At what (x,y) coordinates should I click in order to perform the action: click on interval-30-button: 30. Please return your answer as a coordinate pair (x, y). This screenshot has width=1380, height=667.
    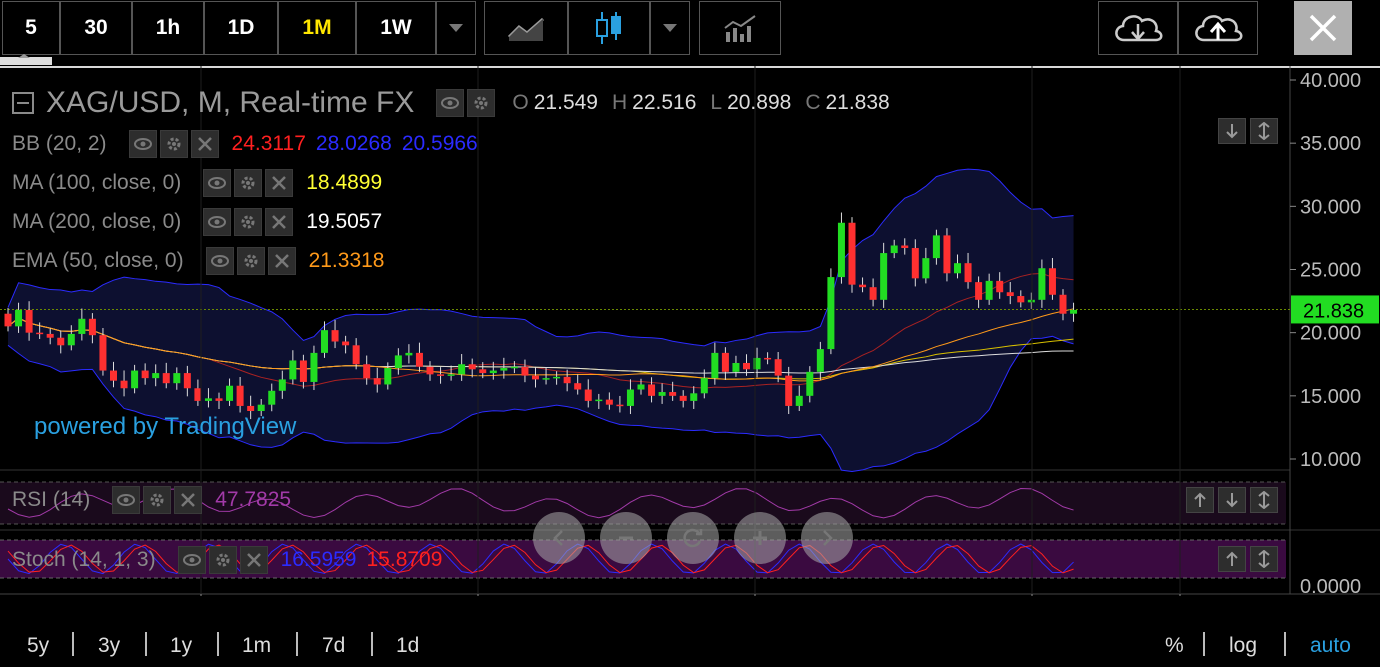
    Looking at the image, I should click on (96, 28).